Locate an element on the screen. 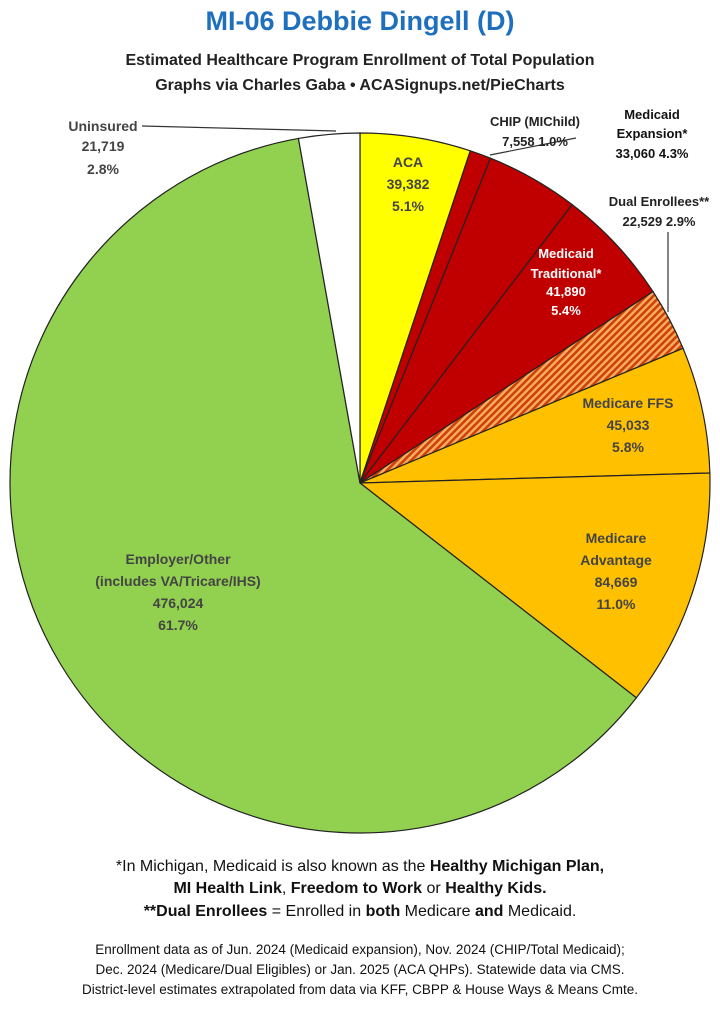  label-advantage-name: Medicare is located at coordinates (616, 538).